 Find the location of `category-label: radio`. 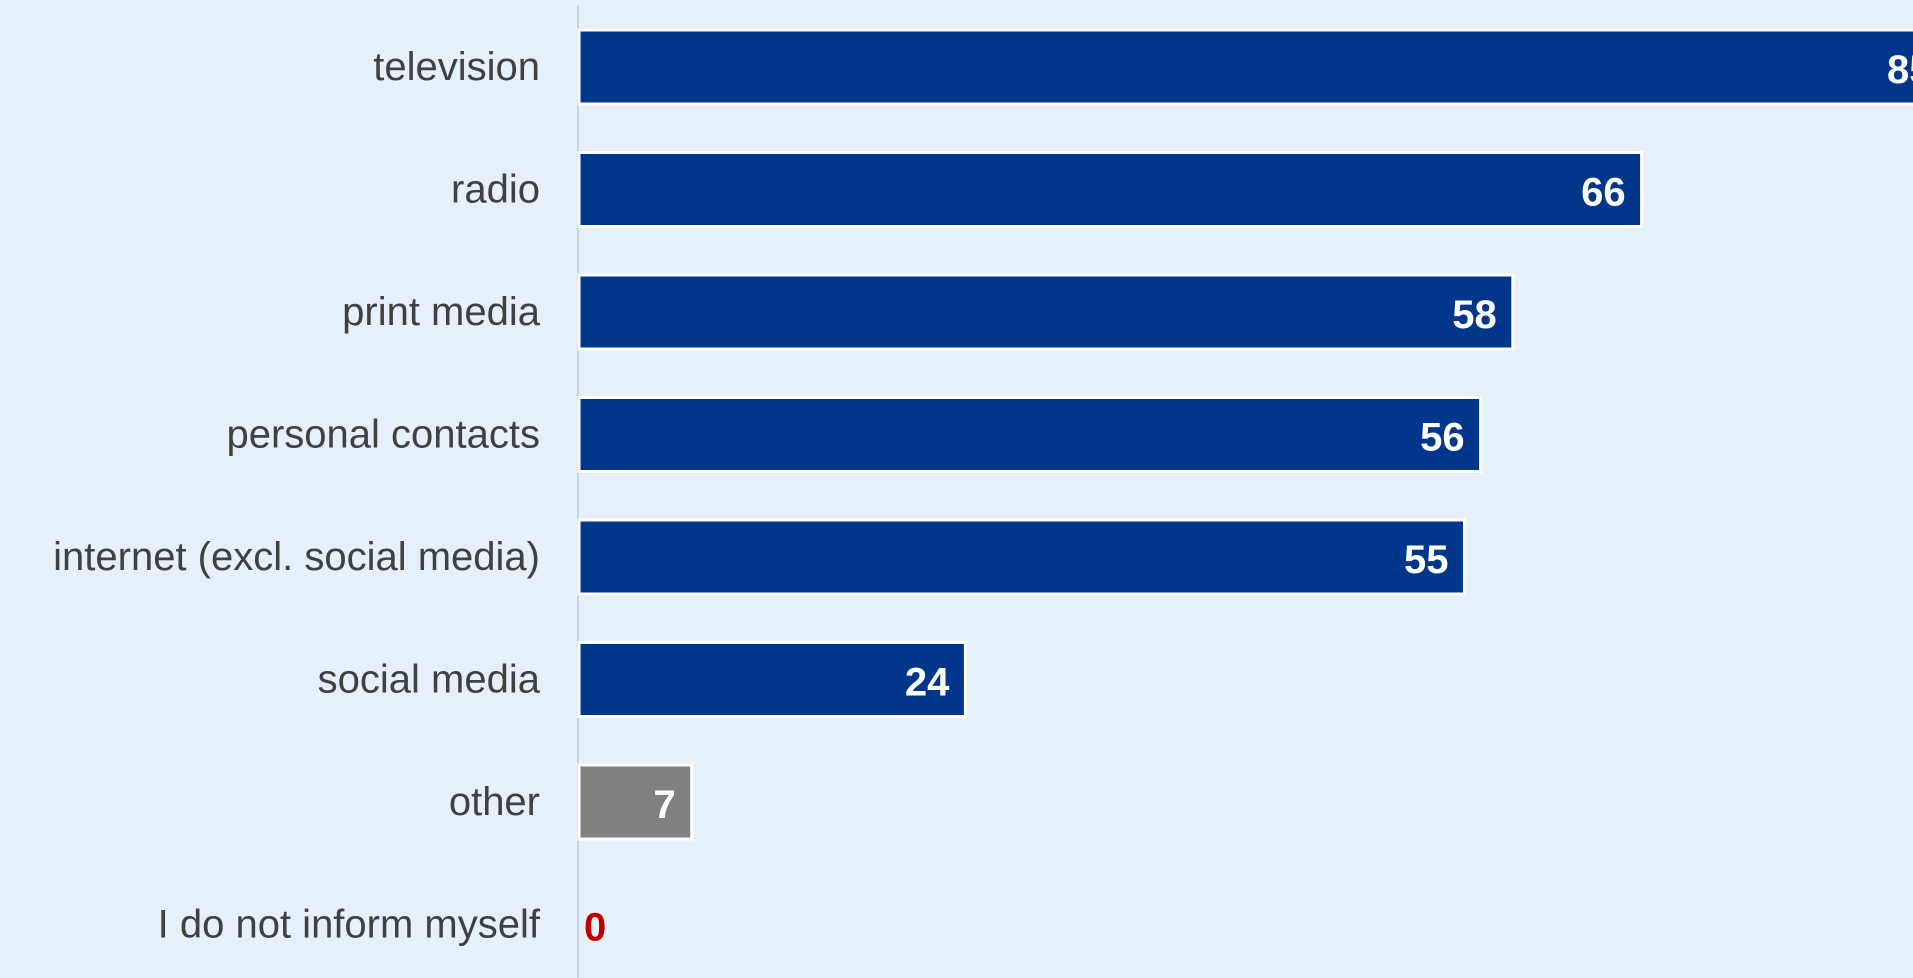

category-label: radio is located at coordinates (495, 190).